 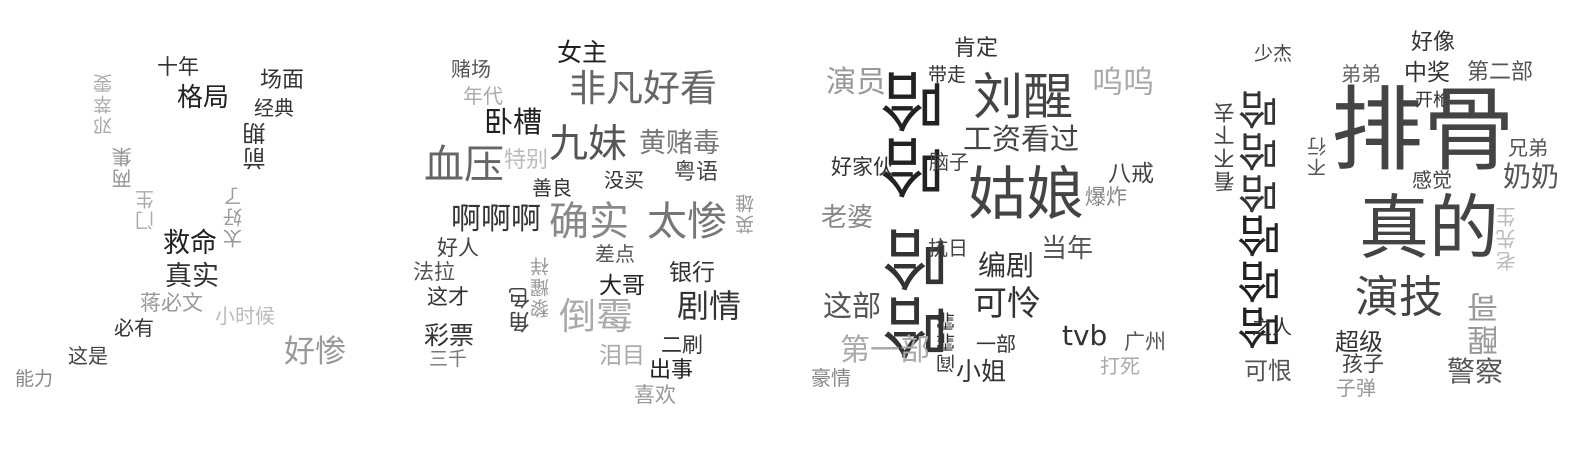 I want to click on word: 没买, so click(x=624, y=180).